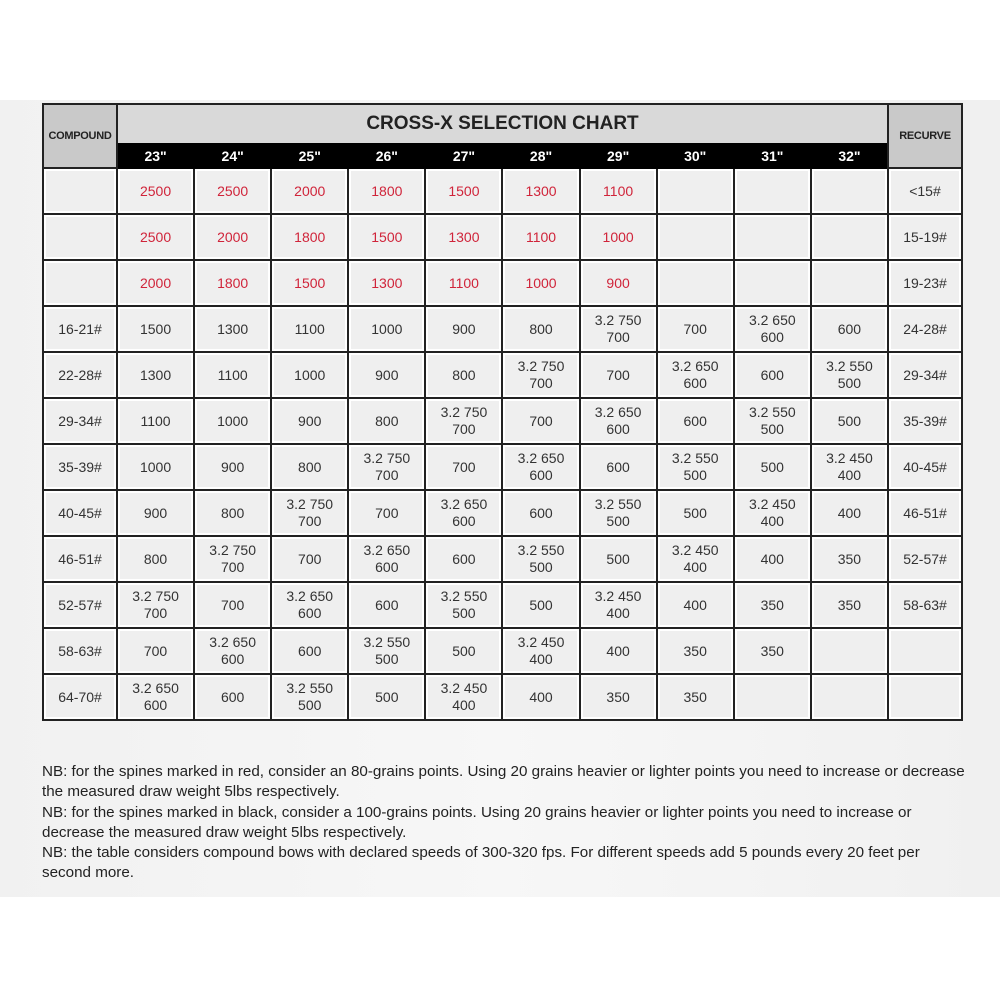 Image resolution: width=1000 pixels, height=1000 pixels. Describe the element at coordinates (925, 191) in the screenshot. I see `recurve-weight-cell: <15#` at that location.